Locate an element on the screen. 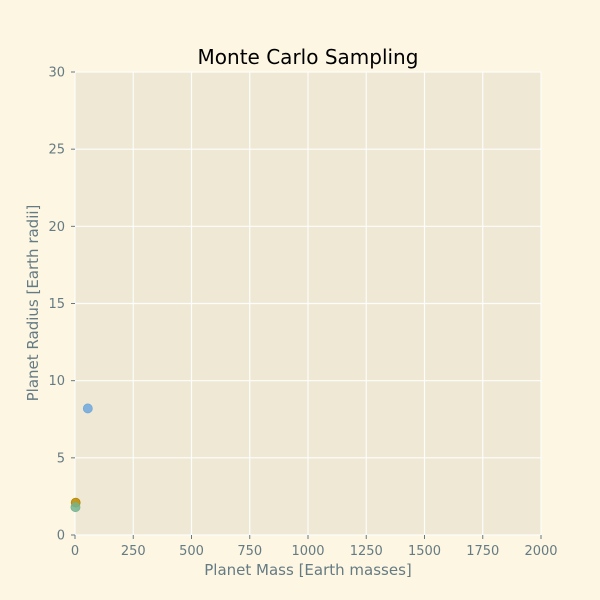 This screenshot has height=600, width=600. y-tick-label: 25 is located at coordinates (56, 150).